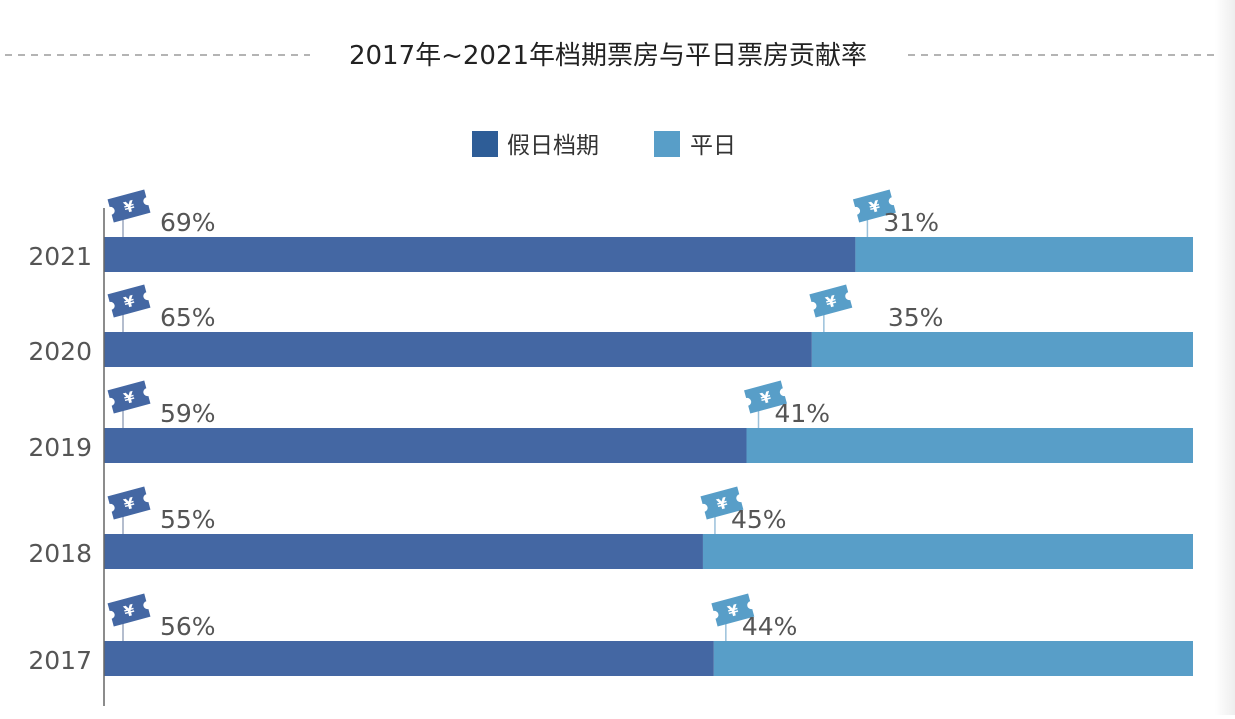 This screenshot has height=719, width=1235. What do you see at coordinates (188, 413) in the screenshot?
I see `data-label-holiday-2019: 59%` at bounding box center [188, 413].